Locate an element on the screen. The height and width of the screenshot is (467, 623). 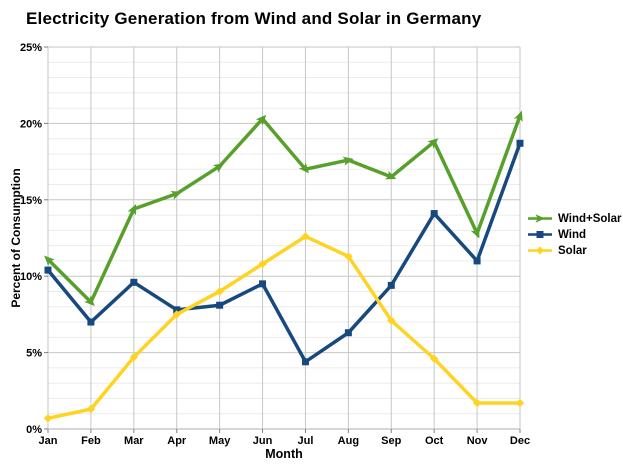
x-tick-label: Apr is located at coordinates (177, 441).